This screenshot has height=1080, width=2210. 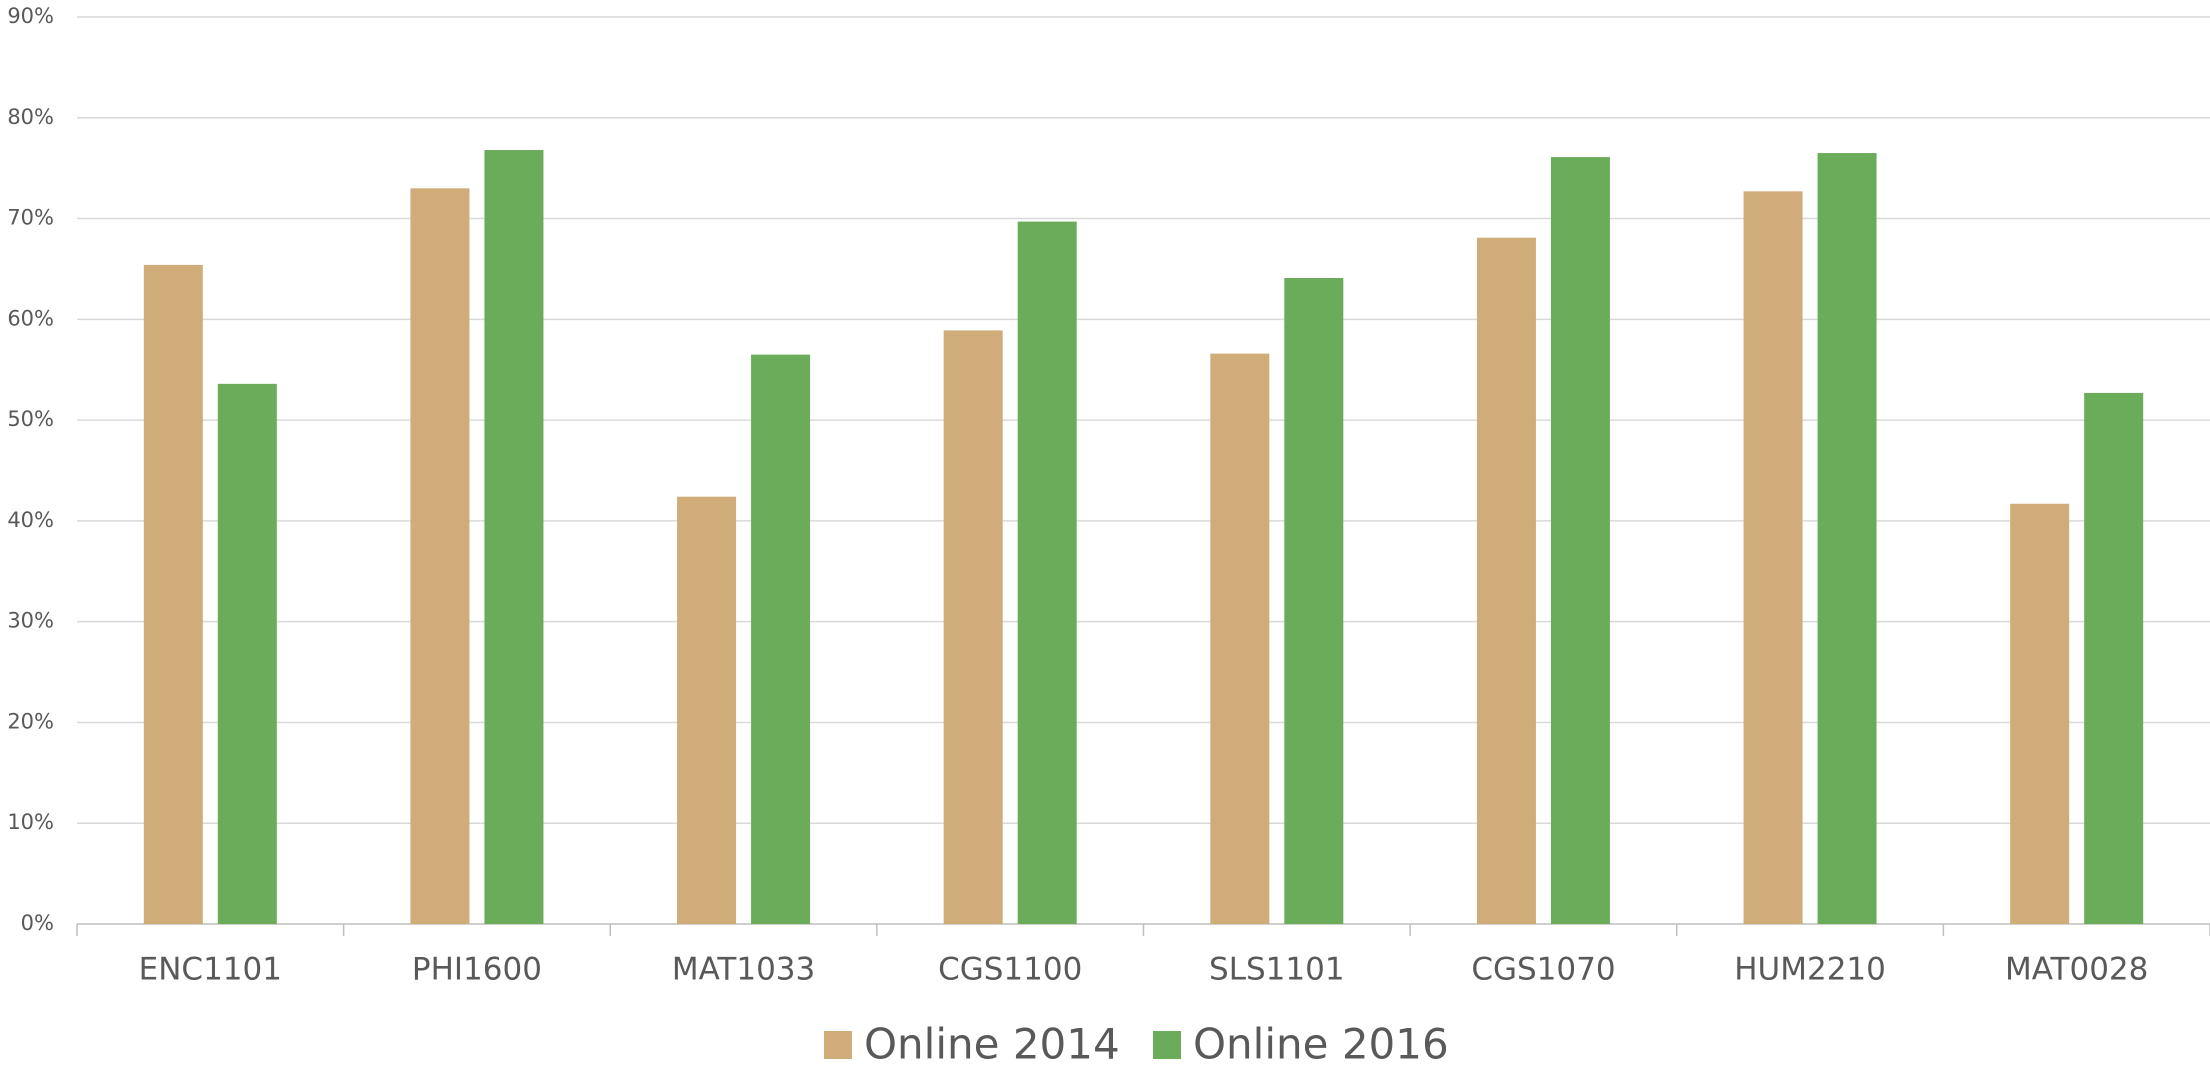 What do you see at coordinates (210, 970) in the screenshot?
I see `x-tick-label: ENC1101` at bounding box center [210, 970].